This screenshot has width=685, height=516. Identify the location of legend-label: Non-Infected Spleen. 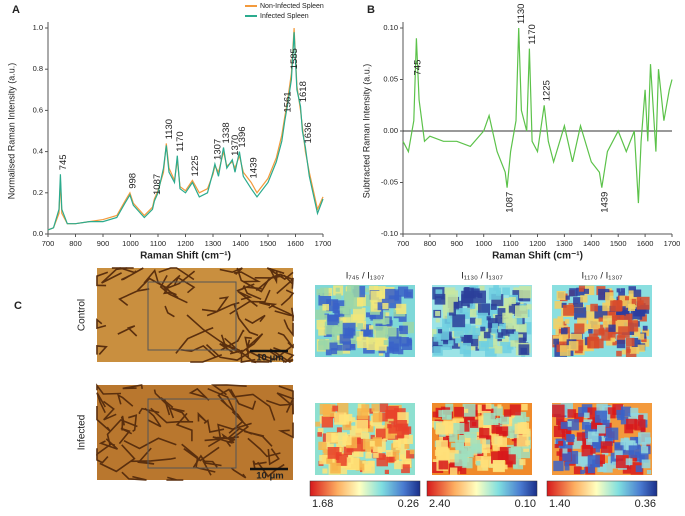
(292, 6).